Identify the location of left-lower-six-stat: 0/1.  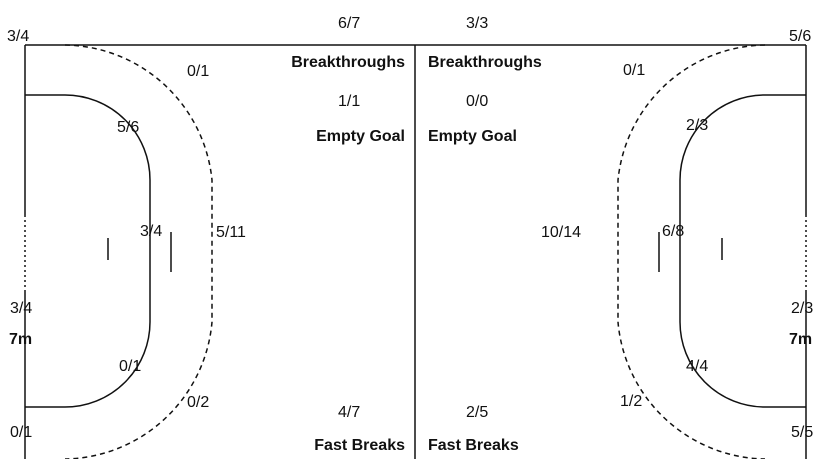
(130, 366).